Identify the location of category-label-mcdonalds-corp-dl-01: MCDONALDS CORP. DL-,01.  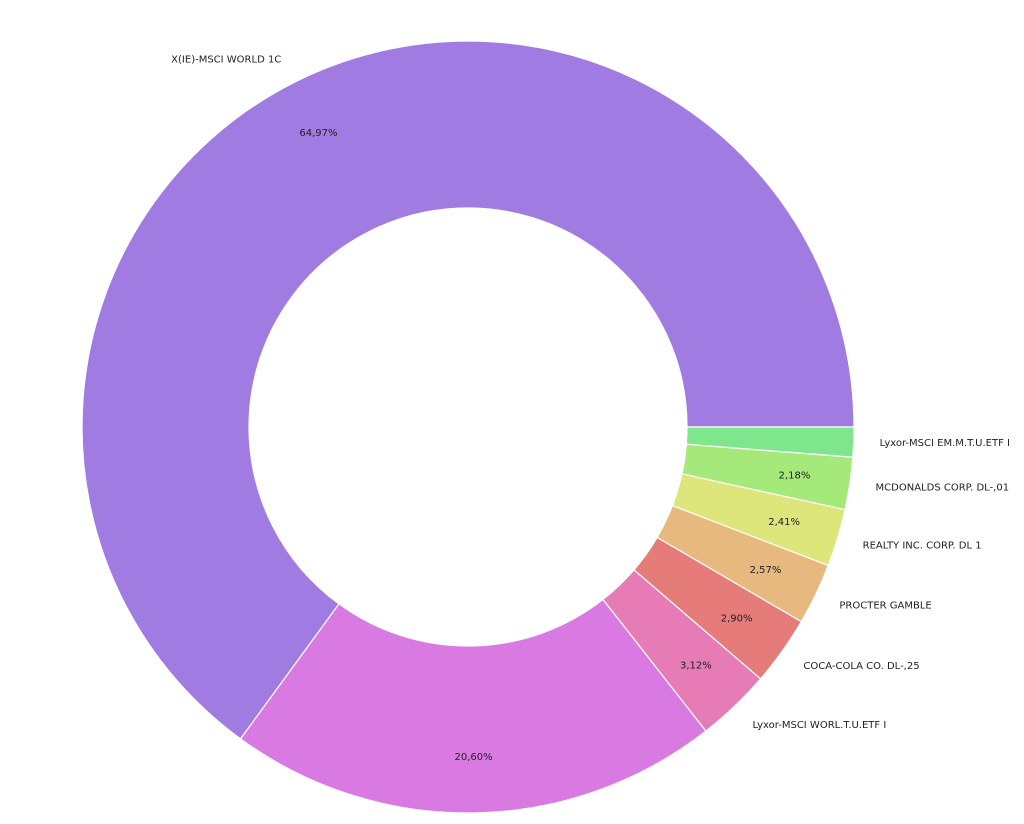
(943, 487).